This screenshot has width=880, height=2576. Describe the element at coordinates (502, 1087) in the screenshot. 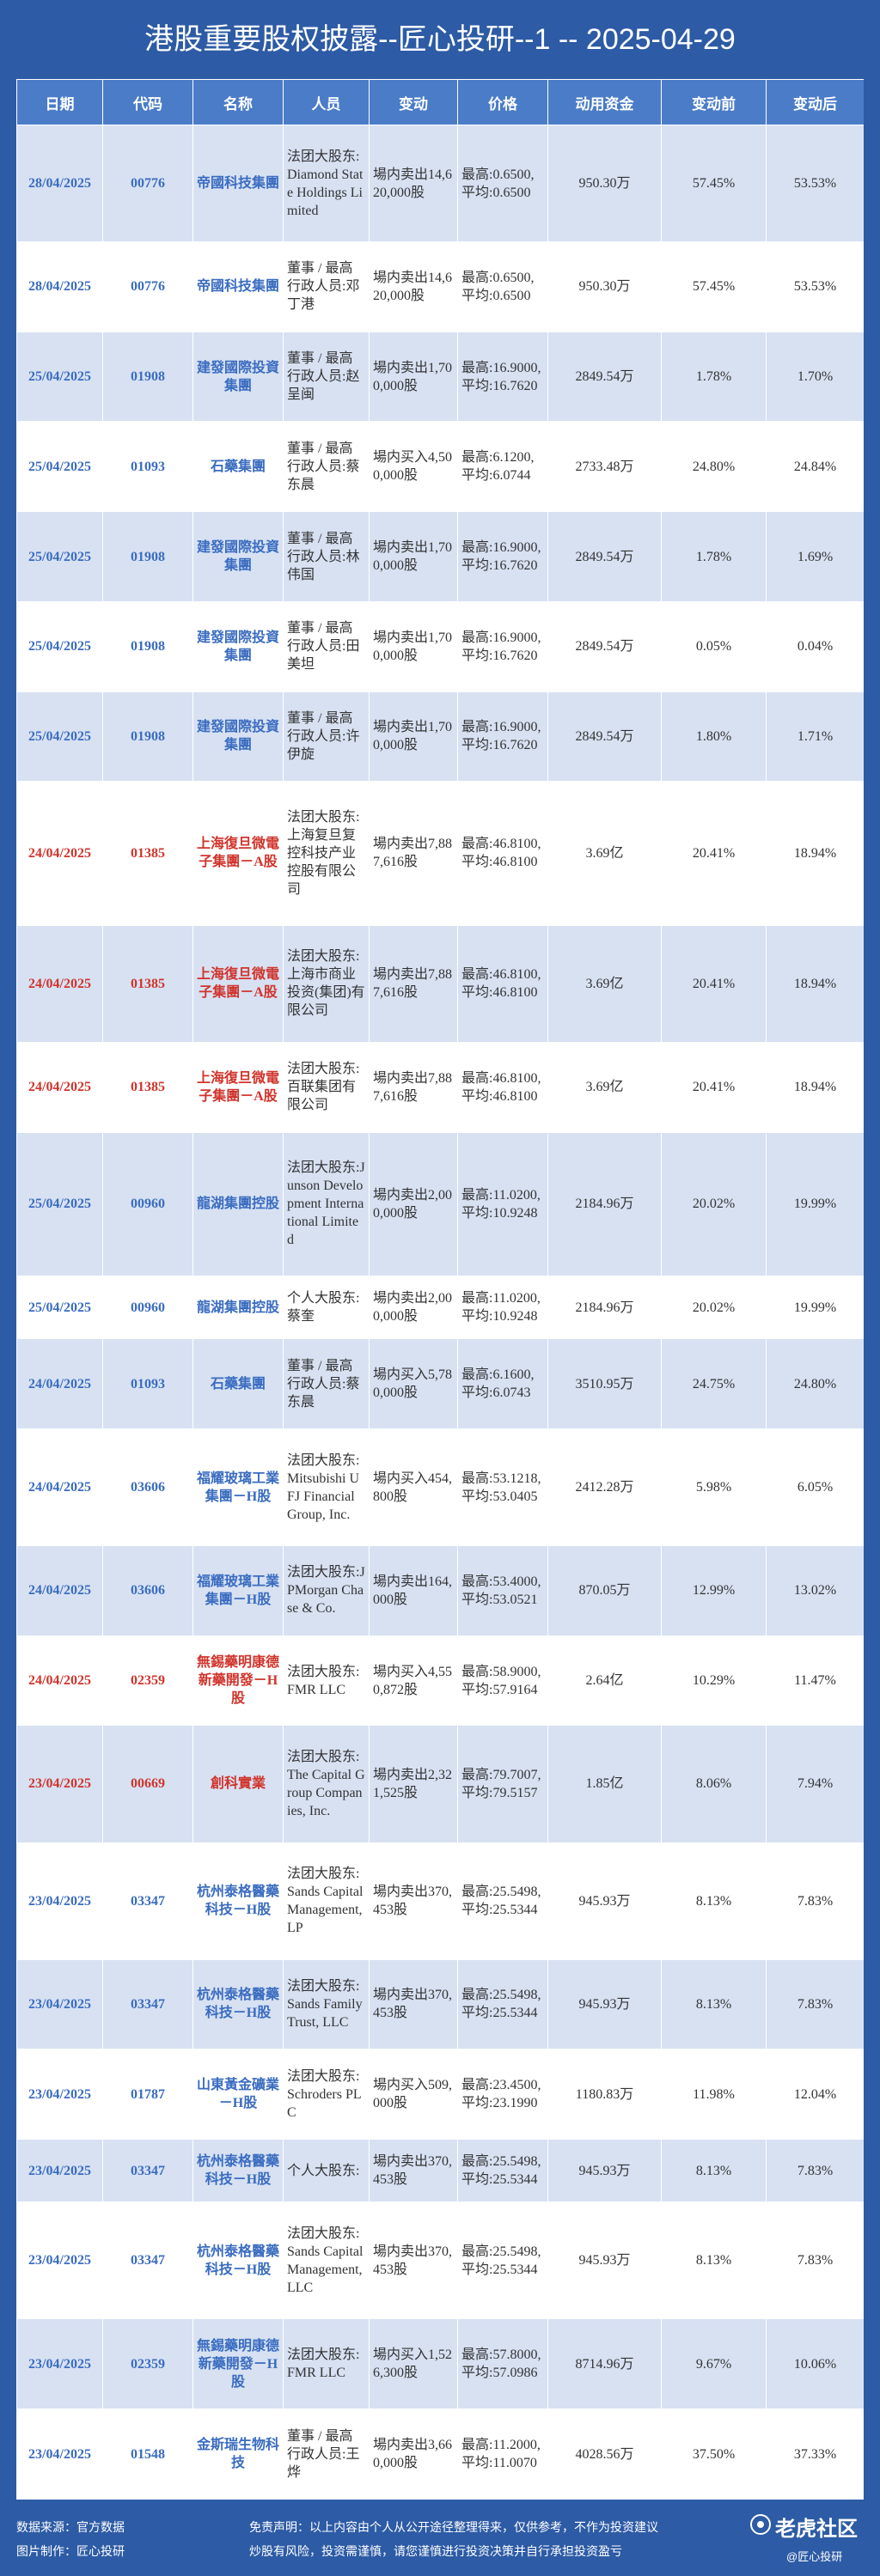

I see `table-cell: 最高:46.8100,平均:46.8100` at that location.